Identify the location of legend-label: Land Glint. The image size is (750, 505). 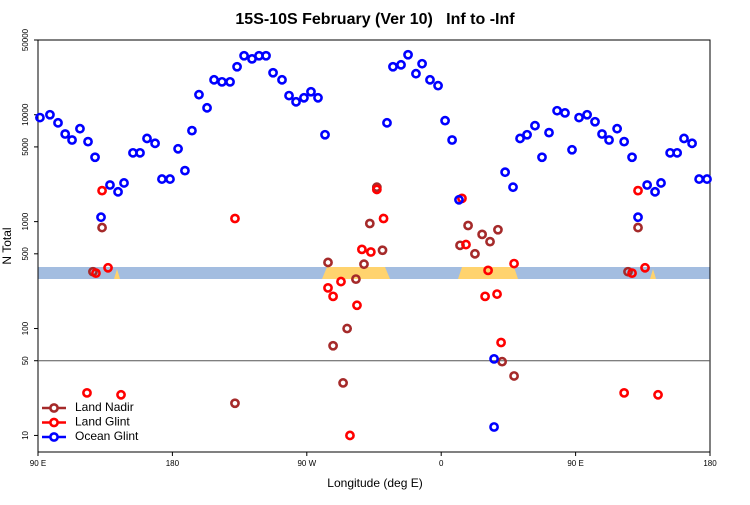
(102, 422).